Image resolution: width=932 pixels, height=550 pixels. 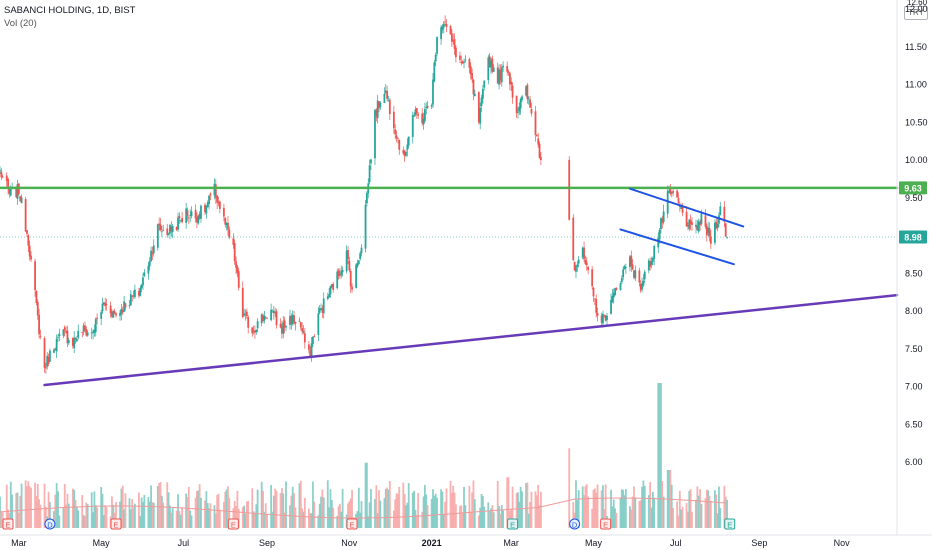 I want to click on x-tick-label: May, so click(x=102, y=543).